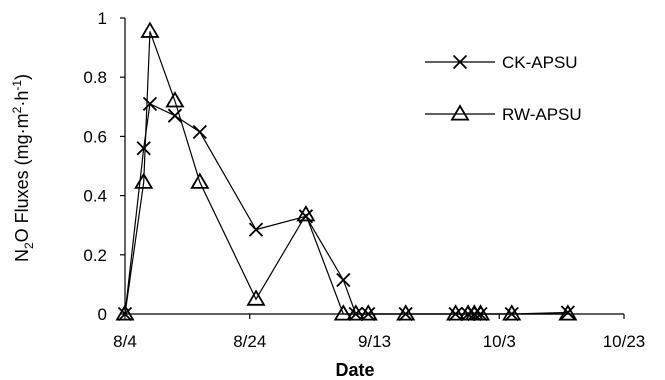 The width and height of the screenshot is (665, 380). Describe the element at coordinates (104, 166) in the screenshot. I see `y-ticks: 0 0.2 0.4 0.6 0.8 1` at that location.